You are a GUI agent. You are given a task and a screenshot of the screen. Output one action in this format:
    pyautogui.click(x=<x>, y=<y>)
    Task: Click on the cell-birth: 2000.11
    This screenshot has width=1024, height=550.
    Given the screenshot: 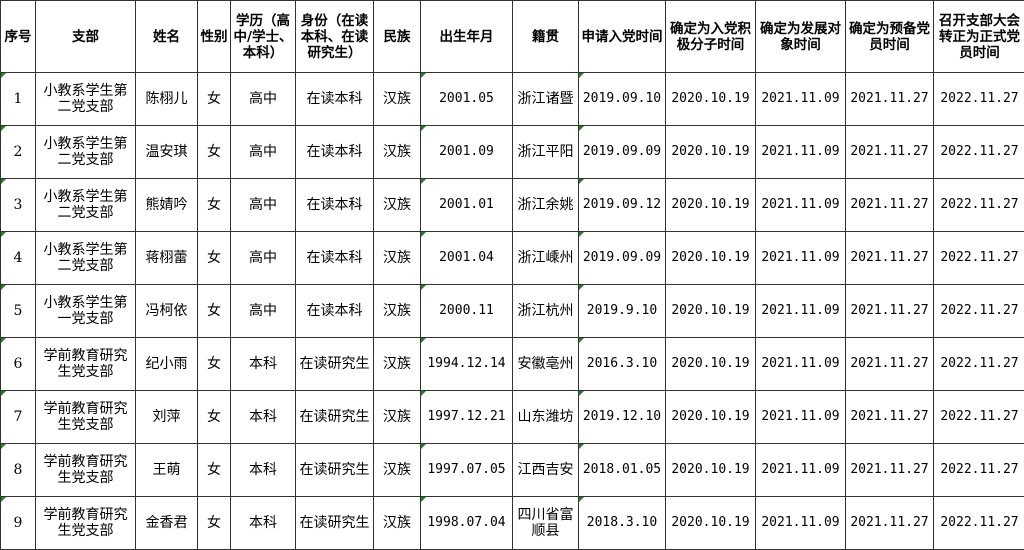 What is the action you would take?
    pyautogui.click(x=467, y=311)
    